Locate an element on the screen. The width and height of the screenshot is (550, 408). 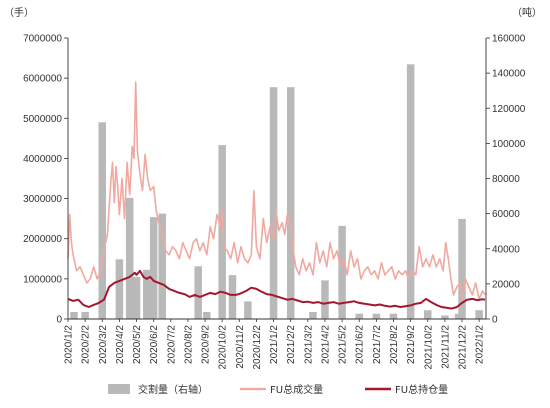
x-tick-label: 2020/9/2 is located at coordinates (206, 344).